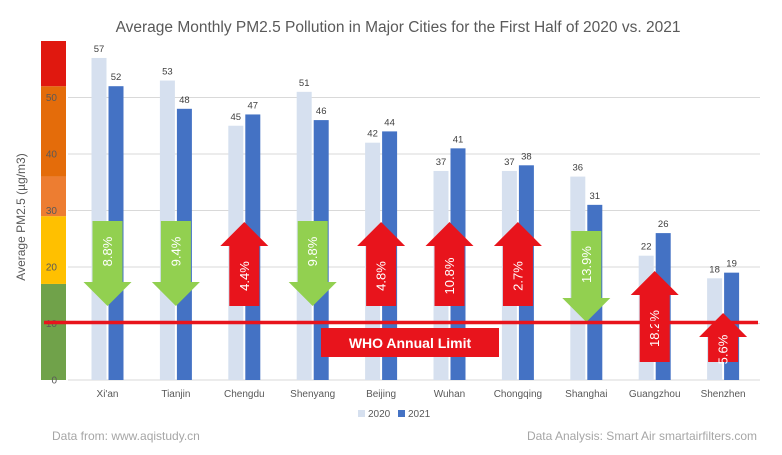  What do you see at coordinates (175, 251) in the screenshot?
I see `change-label-tianjin: 9.4%` at bounding box center [175, 251].